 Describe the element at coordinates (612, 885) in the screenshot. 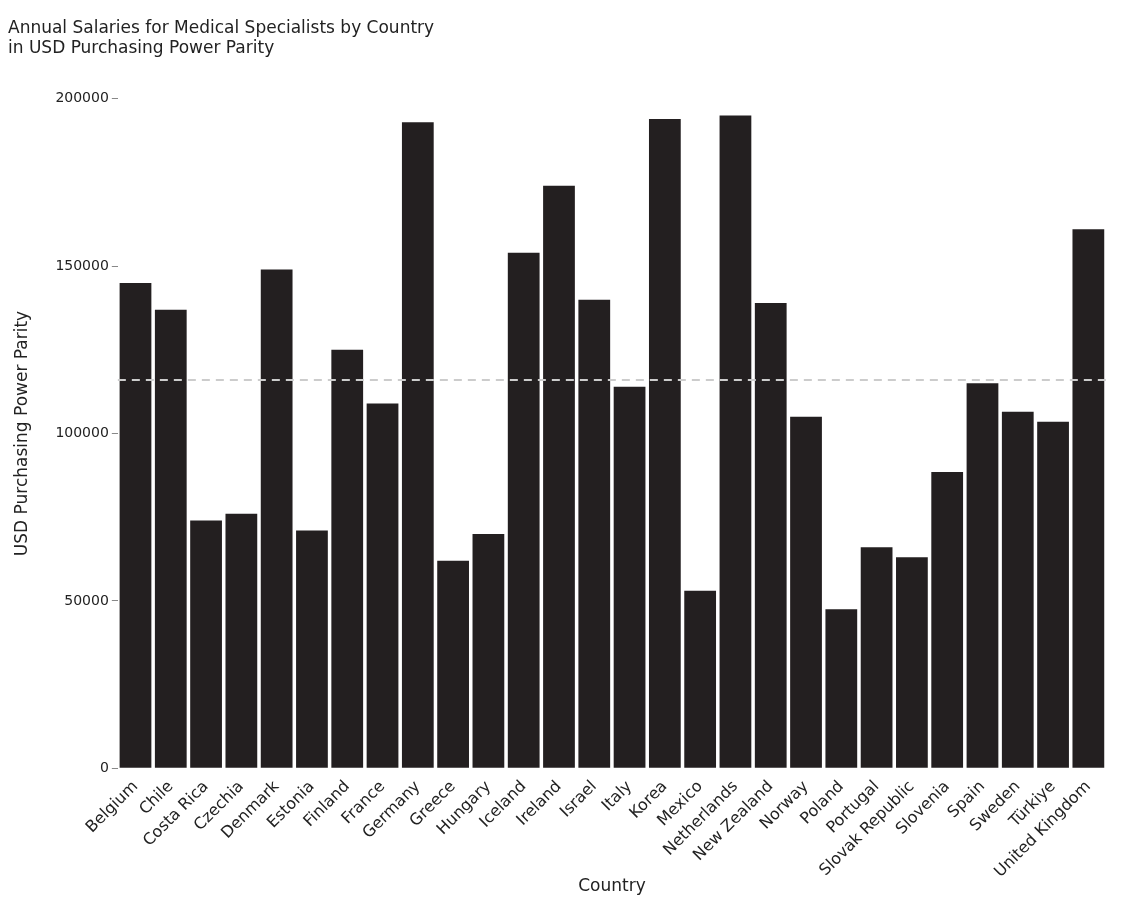

I see `x-axis-title: Country` at that location.